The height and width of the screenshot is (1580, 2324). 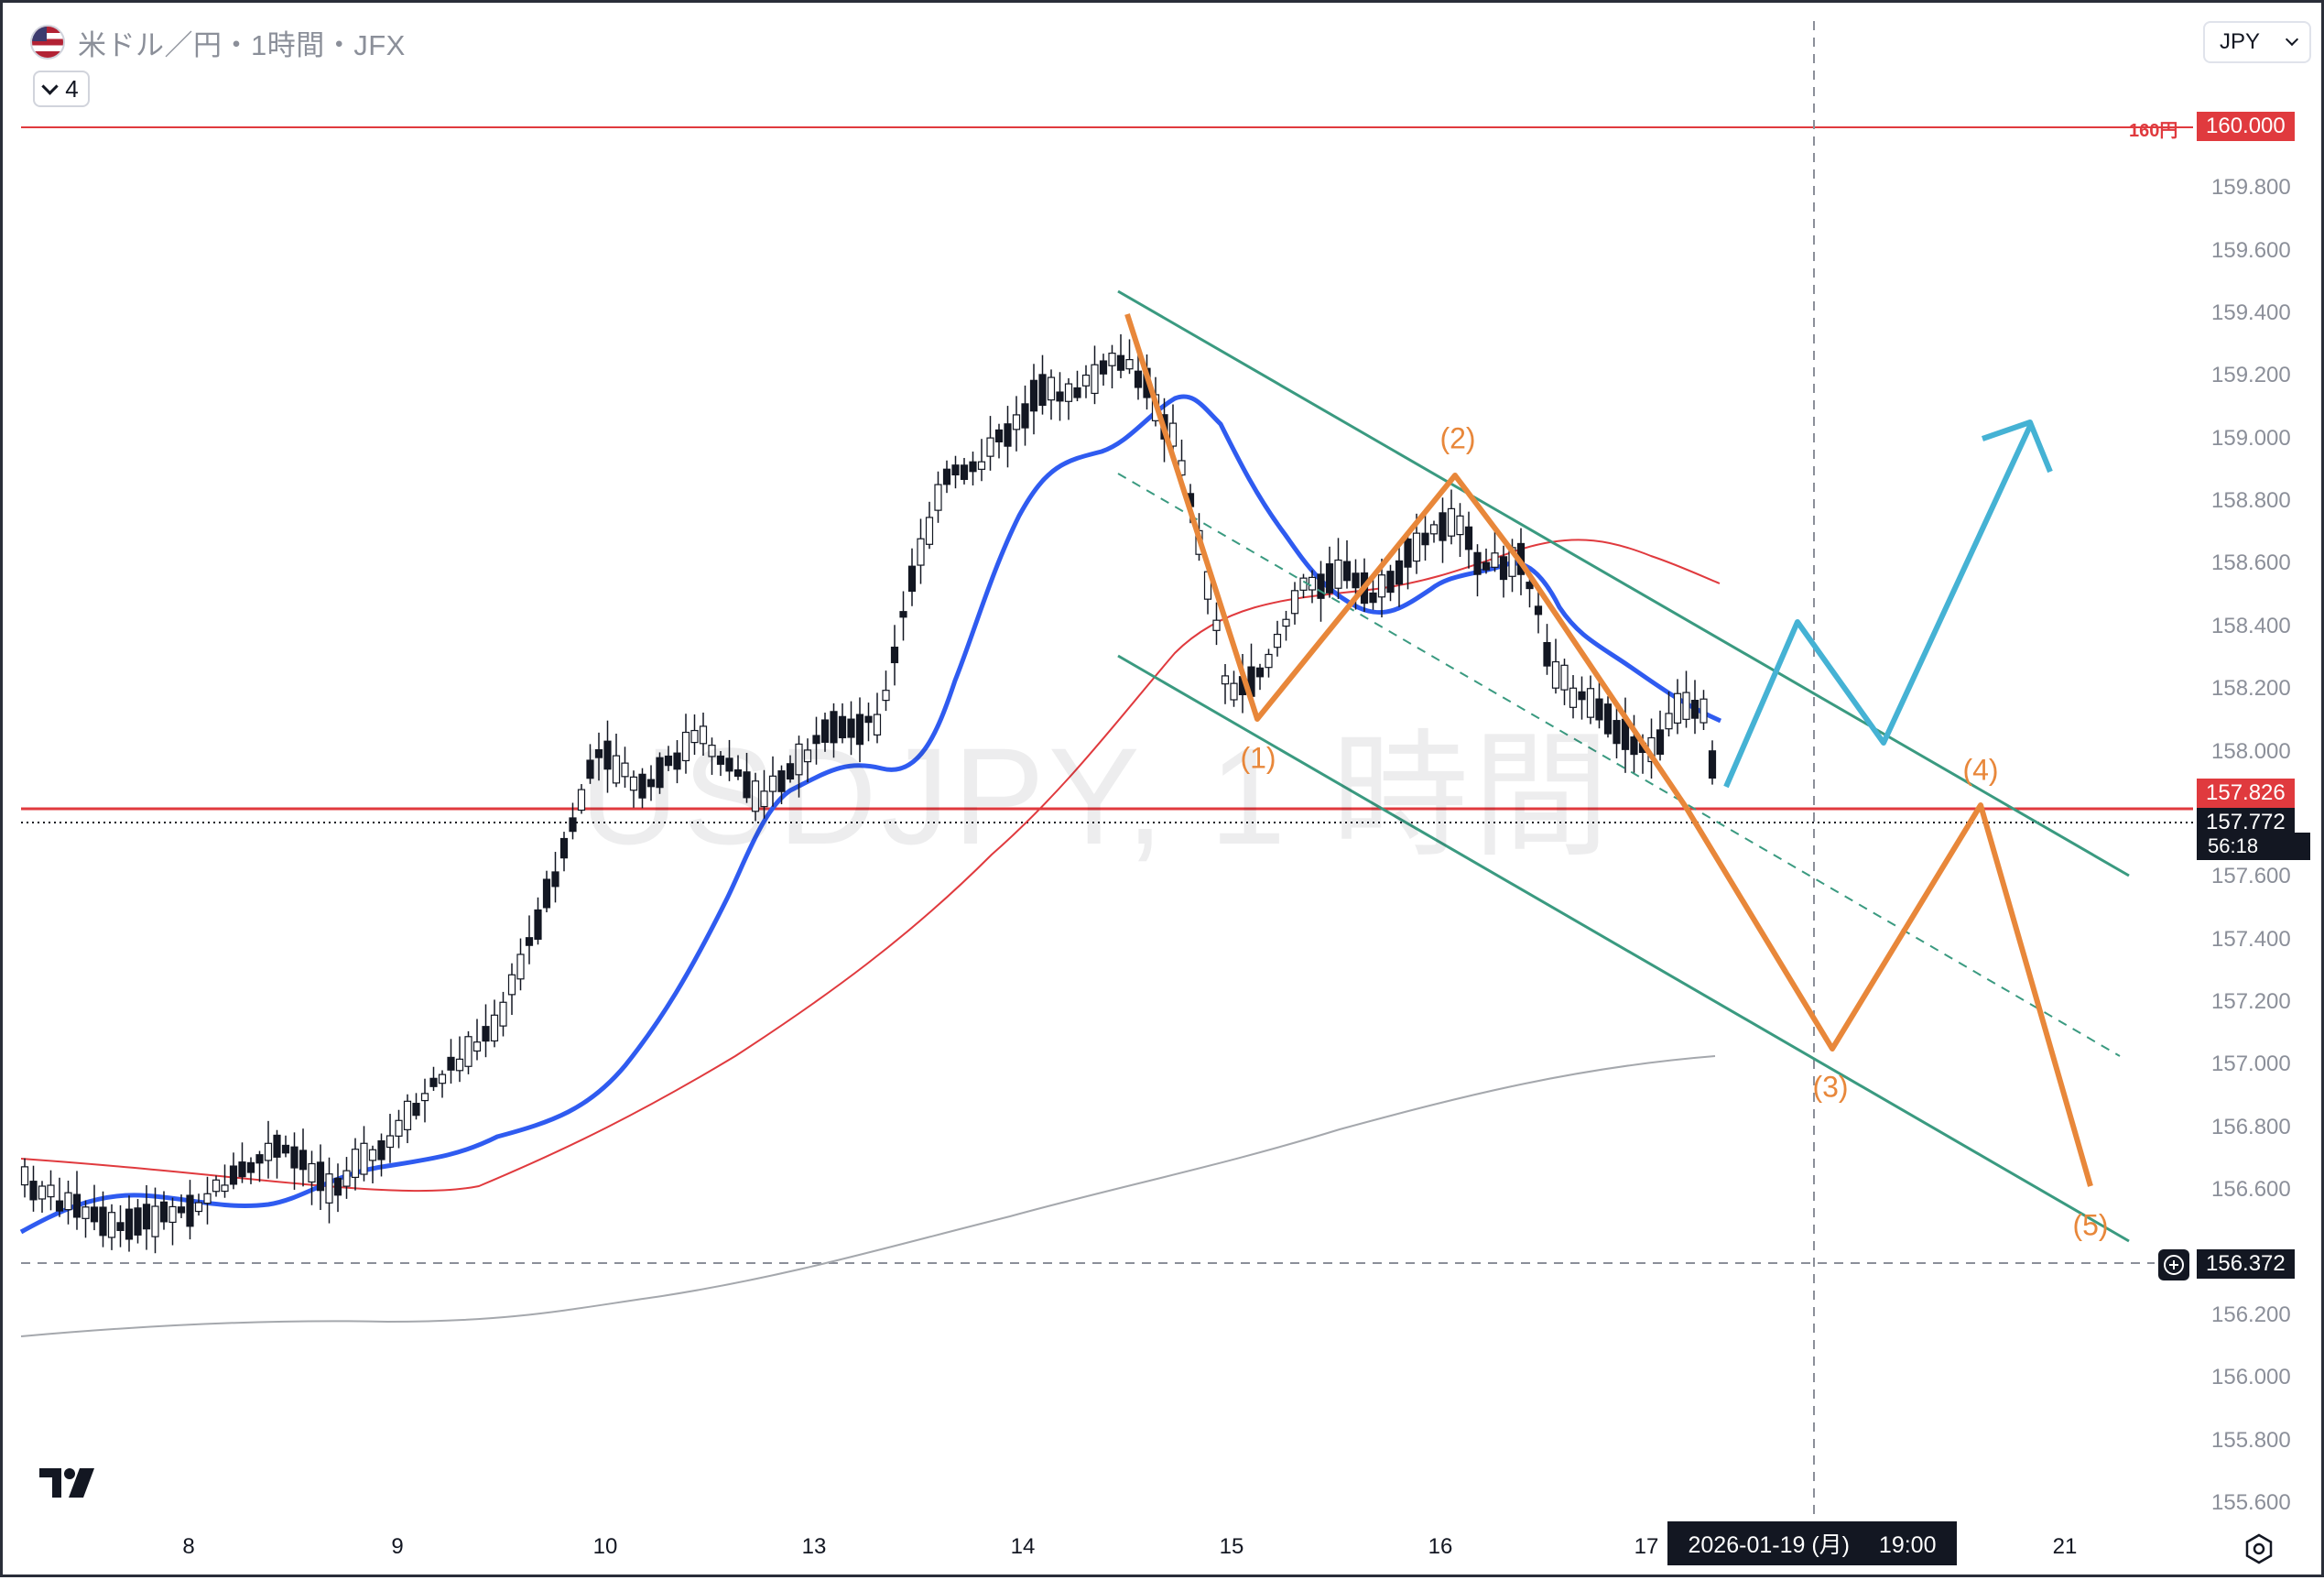 What do you see at coordinates (2246, 822) in the screenshot?
I see `current-price-box: 157.772` at bounding box center [2246, 822].